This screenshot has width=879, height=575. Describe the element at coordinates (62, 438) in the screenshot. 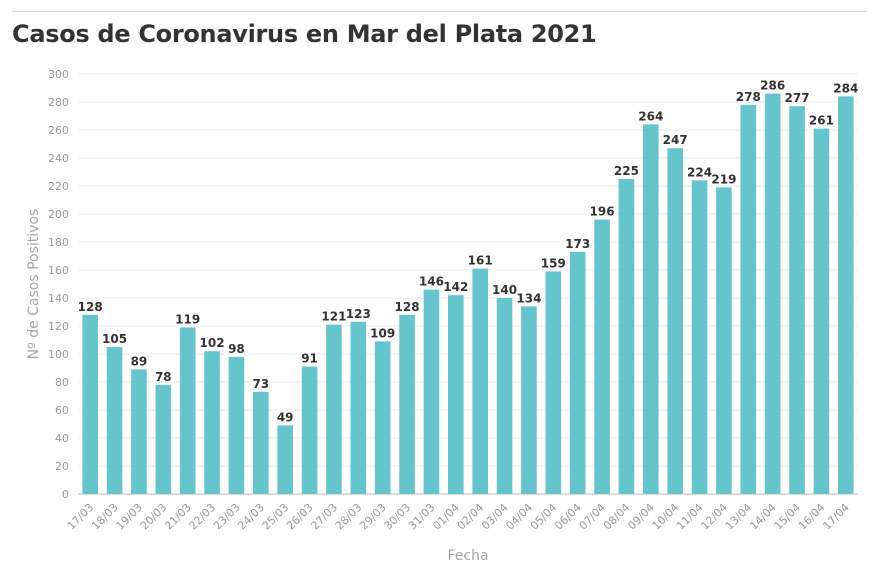

I see `y-tick-label: 40` at that location.